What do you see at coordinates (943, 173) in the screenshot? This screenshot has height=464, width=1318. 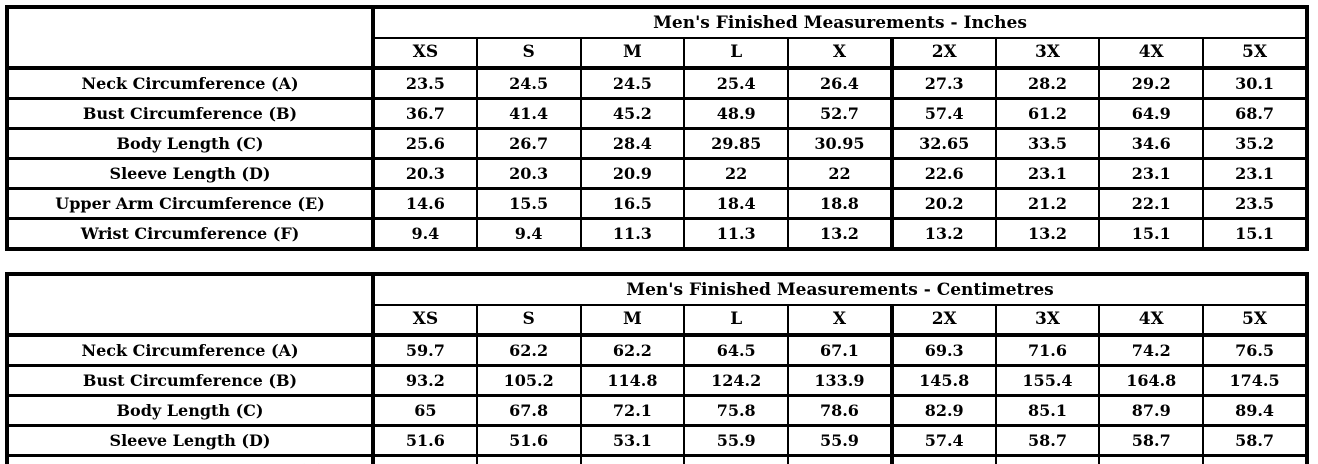 I see `cell-value: 22.6` at bounding box center [943, 173].